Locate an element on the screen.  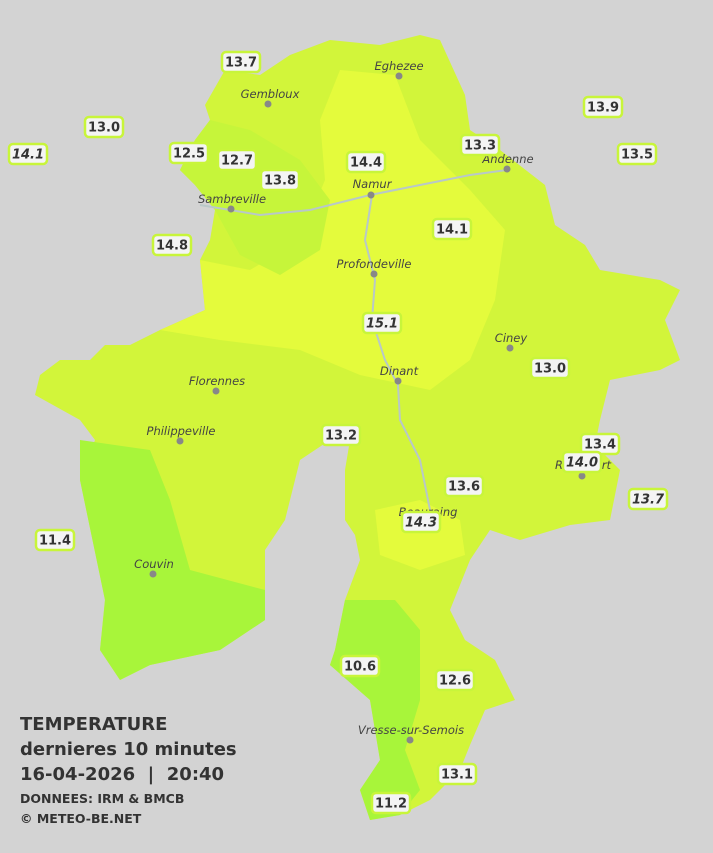
subtitle: dernieres 10 minutes is located at coordinates (128, 749).